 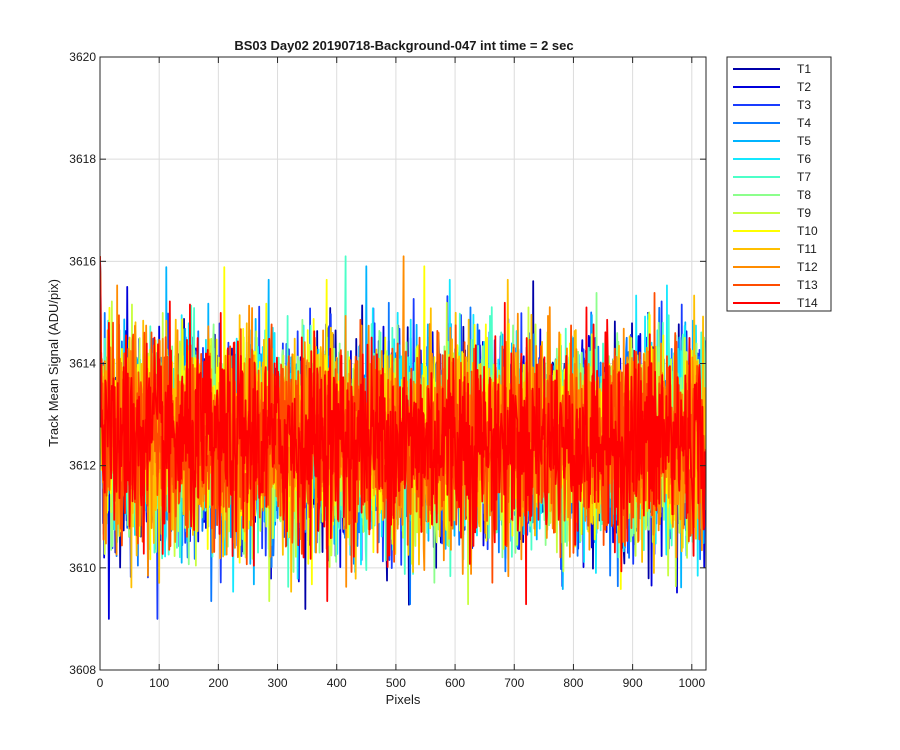 I want to click on legend: T1 T2 T3 T4 T5 T6 T7 T8 T9 T10 T11 T12 T13 T14, so click(x=779, y=184).